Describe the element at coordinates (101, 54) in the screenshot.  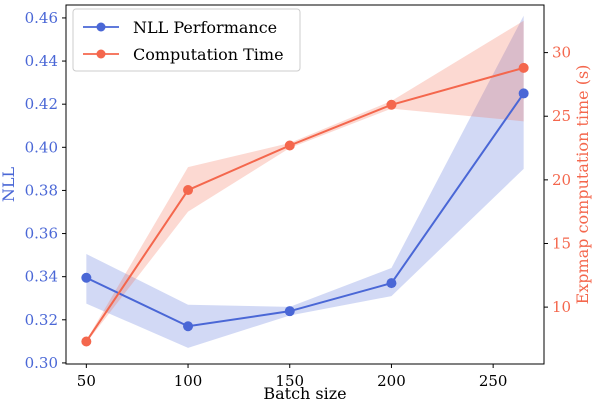
I see `legend-marker-time` at that location.